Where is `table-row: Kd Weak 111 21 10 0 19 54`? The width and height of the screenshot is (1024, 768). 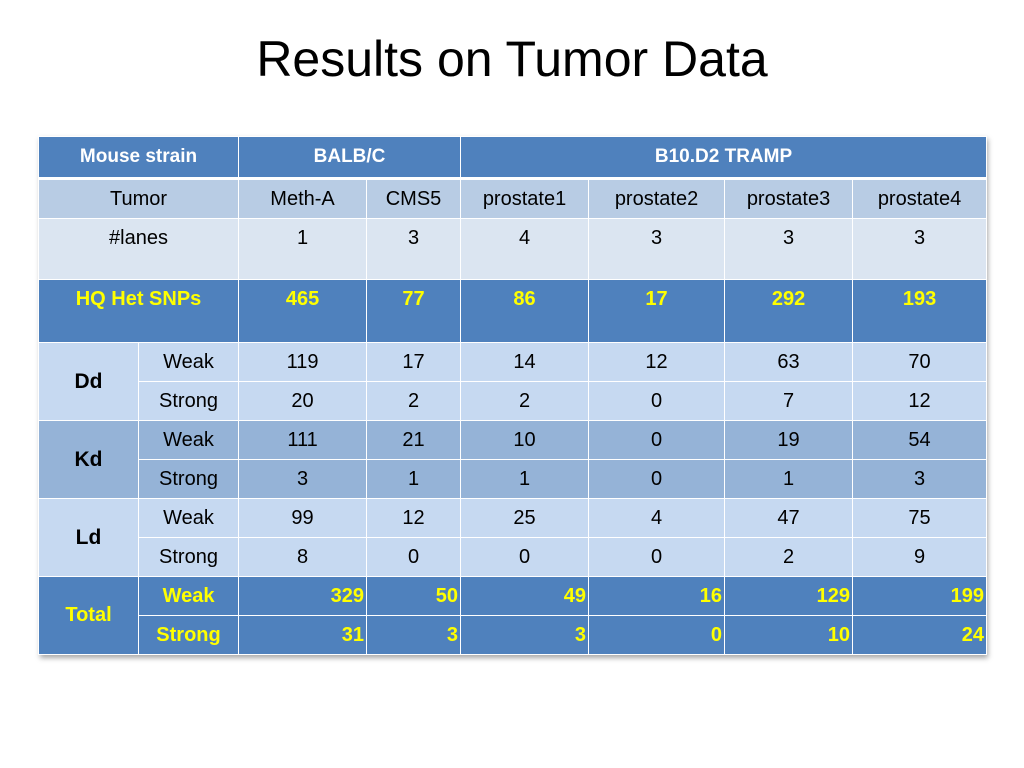
table-row: Kd Weak 111 21 10 0 19 54 is located at coordinates (513, 459).